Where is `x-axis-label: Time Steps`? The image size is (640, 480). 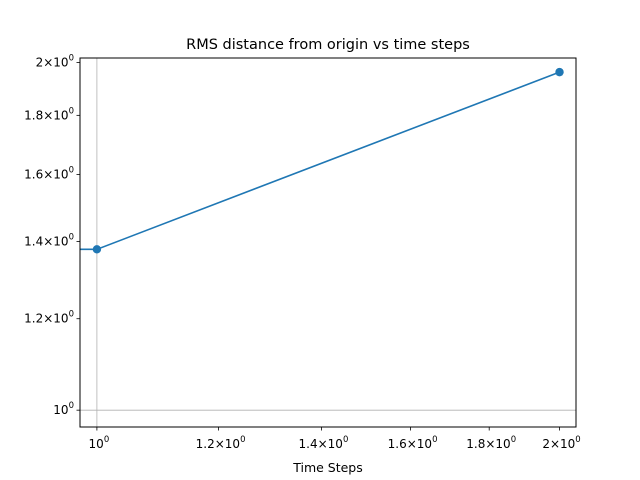 x-axis-label: Time Steps is located at coordinates (327, 467).